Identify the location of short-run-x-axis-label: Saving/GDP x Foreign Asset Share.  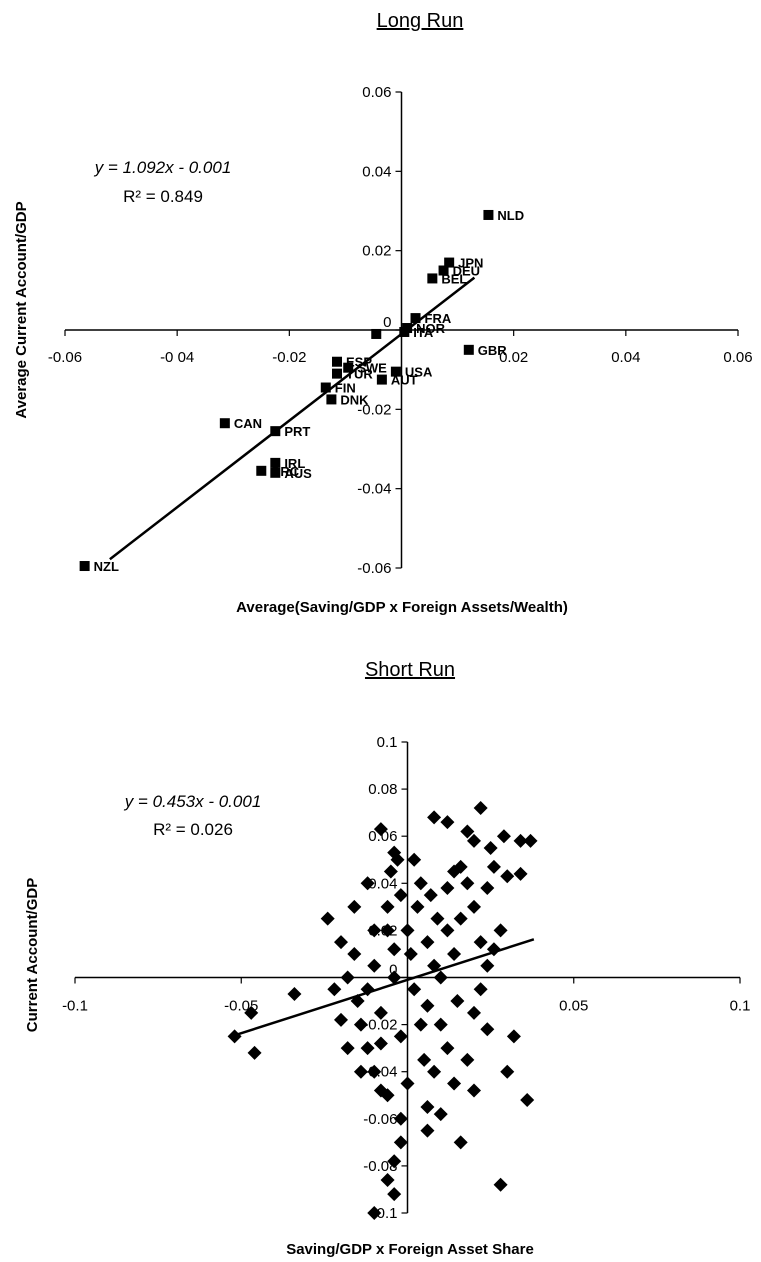
(410, 1249).